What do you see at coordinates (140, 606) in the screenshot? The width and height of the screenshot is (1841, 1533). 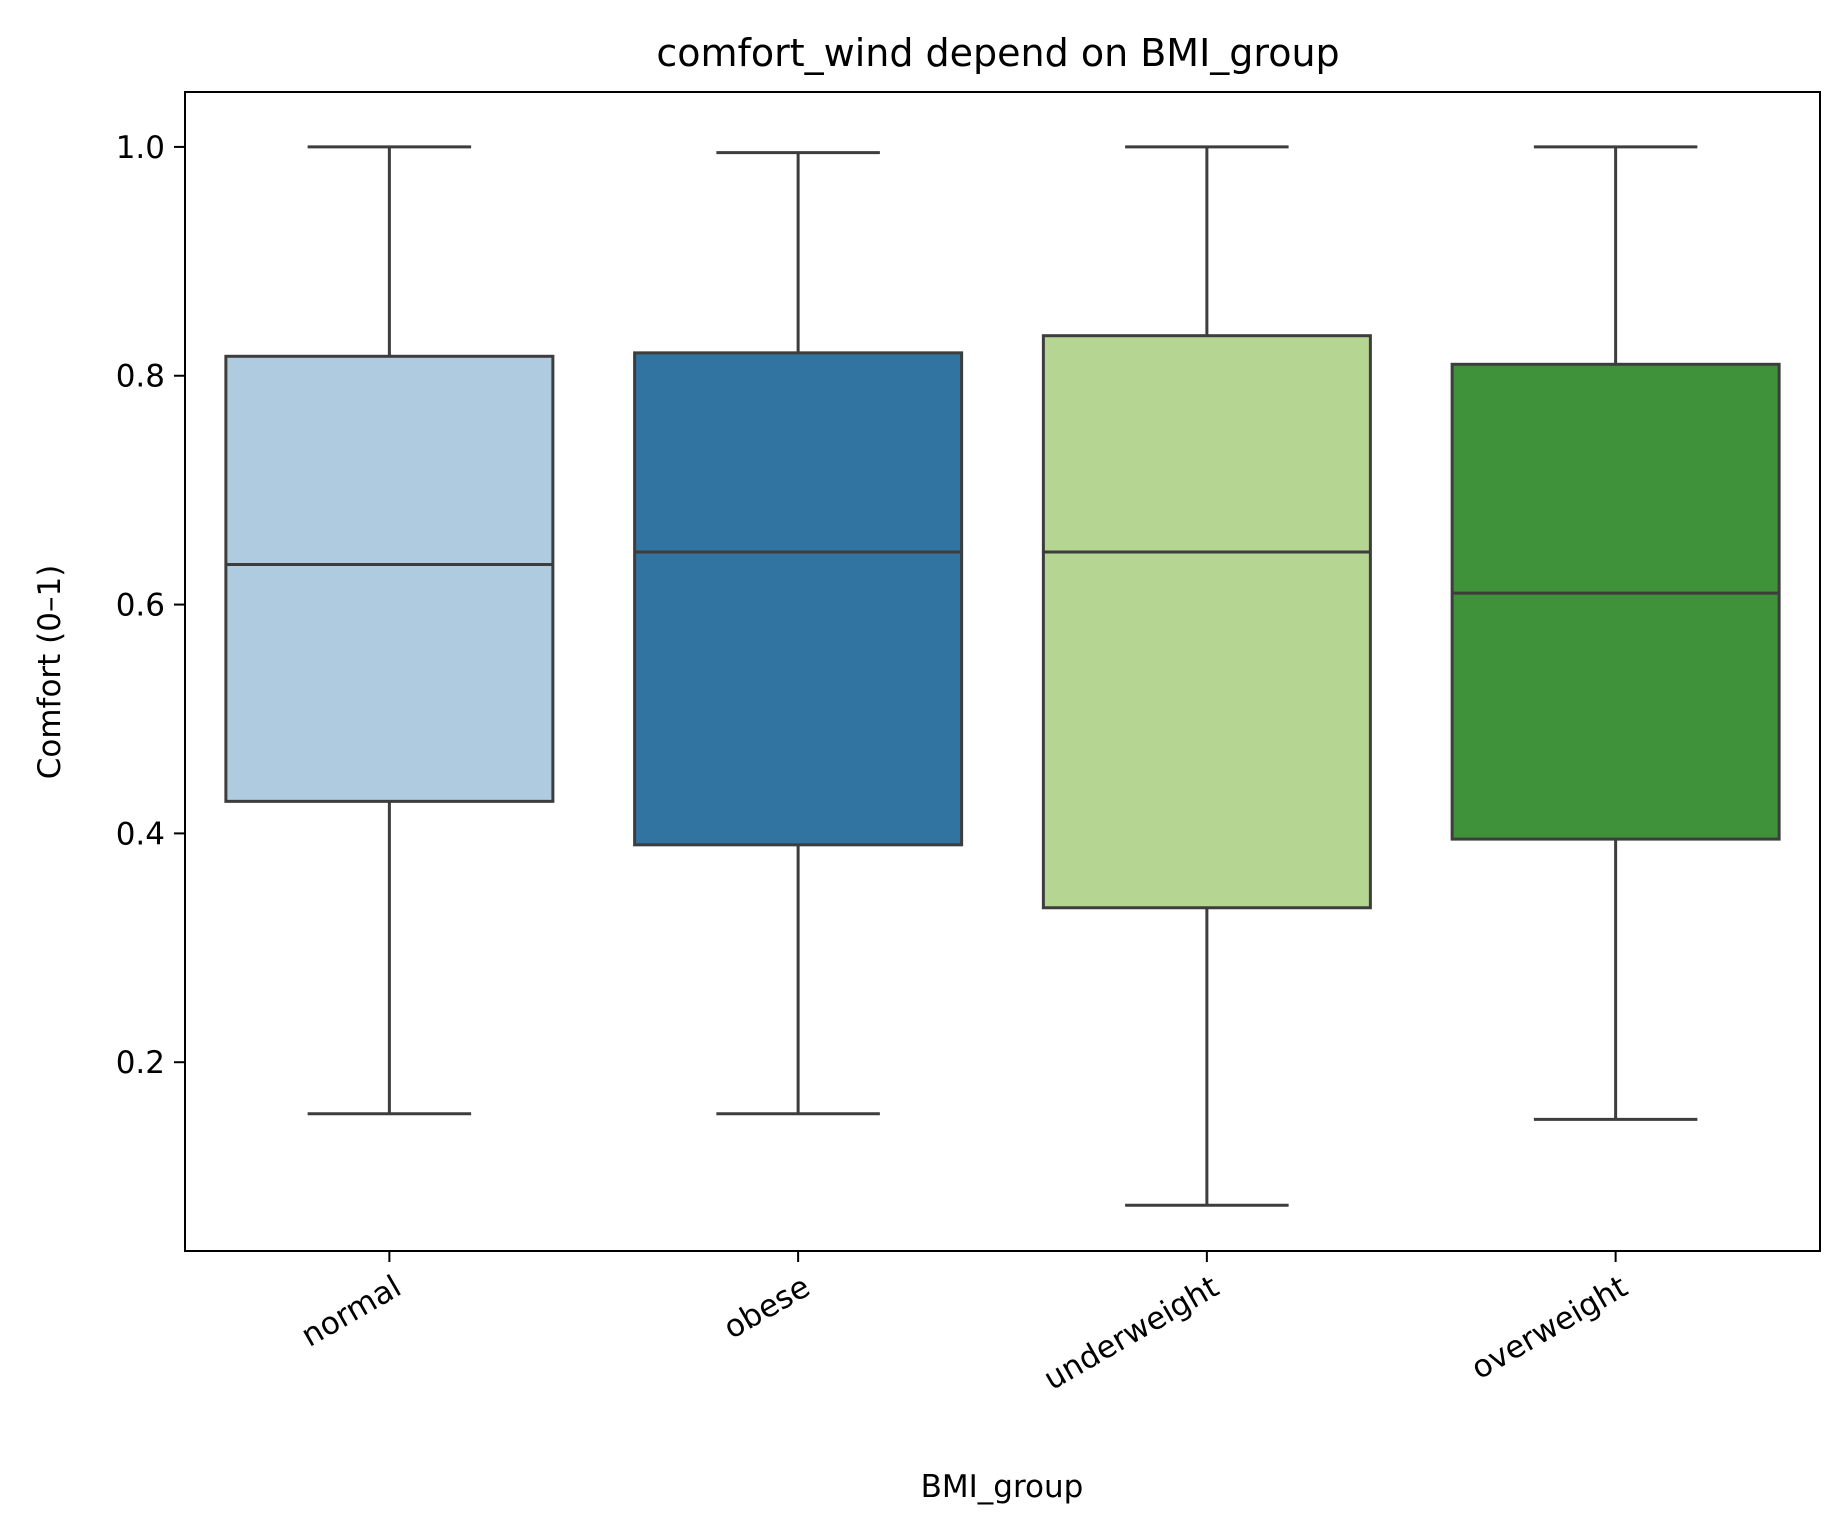 I see `y-tick-label: 0.6` at bounding box center [140, 606].